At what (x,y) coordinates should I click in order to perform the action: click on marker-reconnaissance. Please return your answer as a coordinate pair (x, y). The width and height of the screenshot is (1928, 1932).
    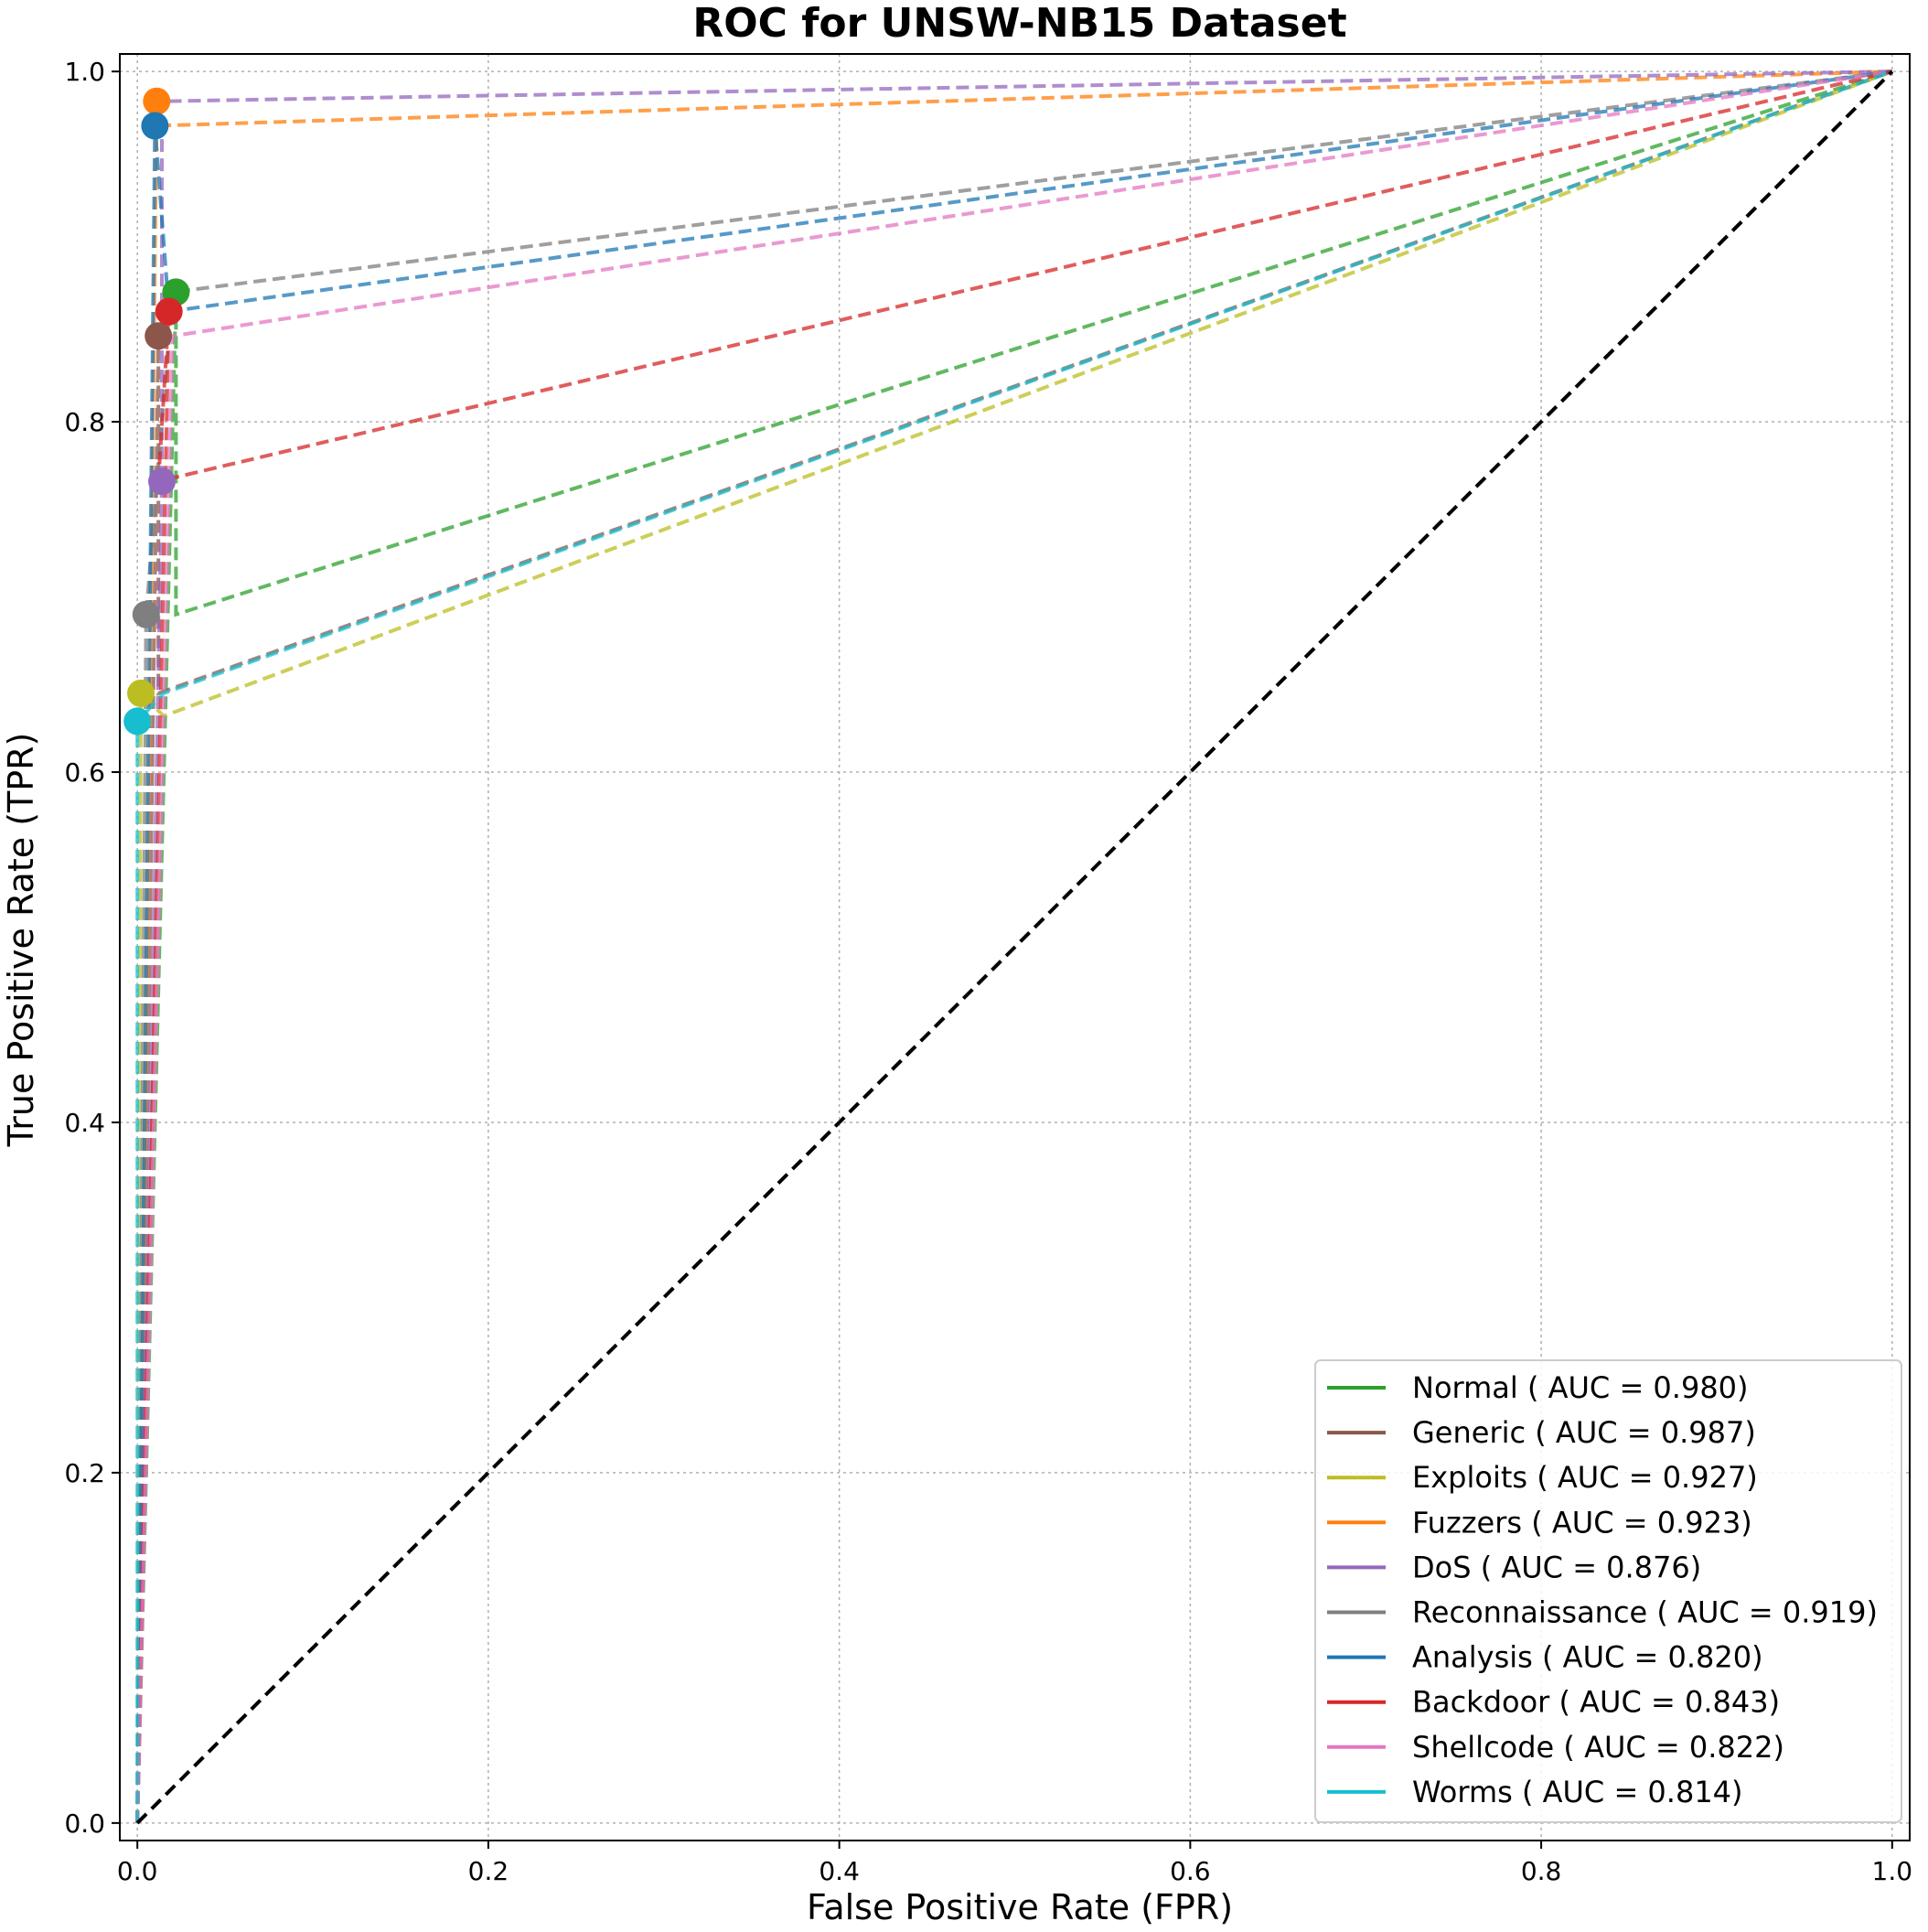
    Looking at the image, I should click on (146, 614).